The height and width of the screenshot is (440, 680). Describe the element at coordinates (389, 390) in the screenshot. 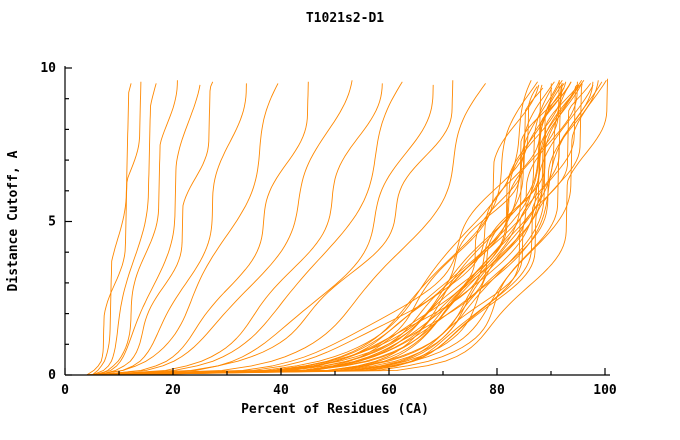

I see `x-tick-label: 60` at that location.